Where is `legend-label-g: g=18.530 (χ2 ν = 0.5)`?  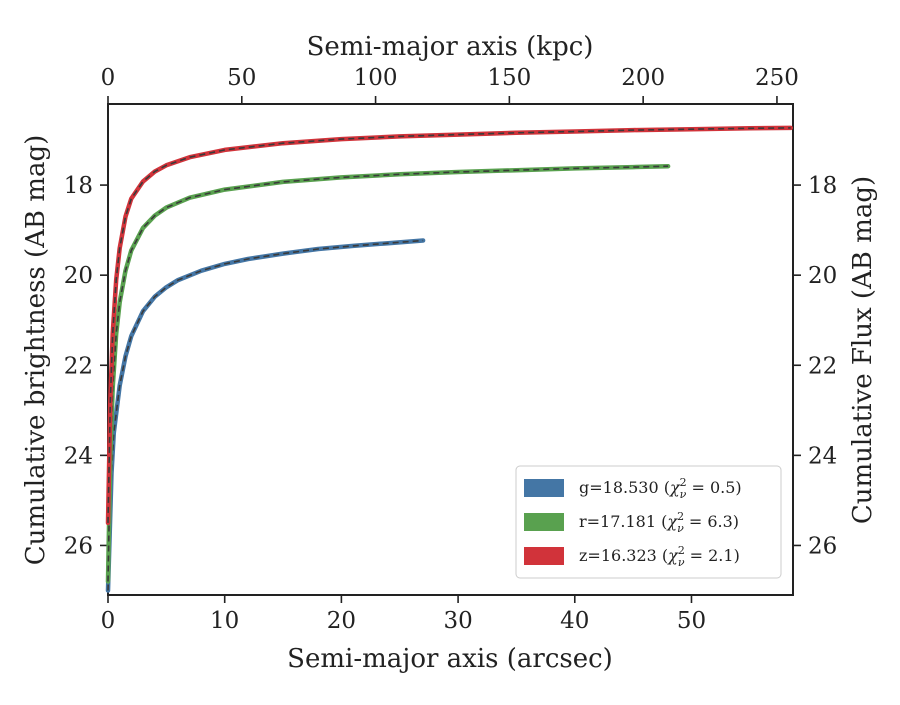
legend-label-g: g=18.530 (χ2 ν = 0.5) is located at coordinates (660, 488).